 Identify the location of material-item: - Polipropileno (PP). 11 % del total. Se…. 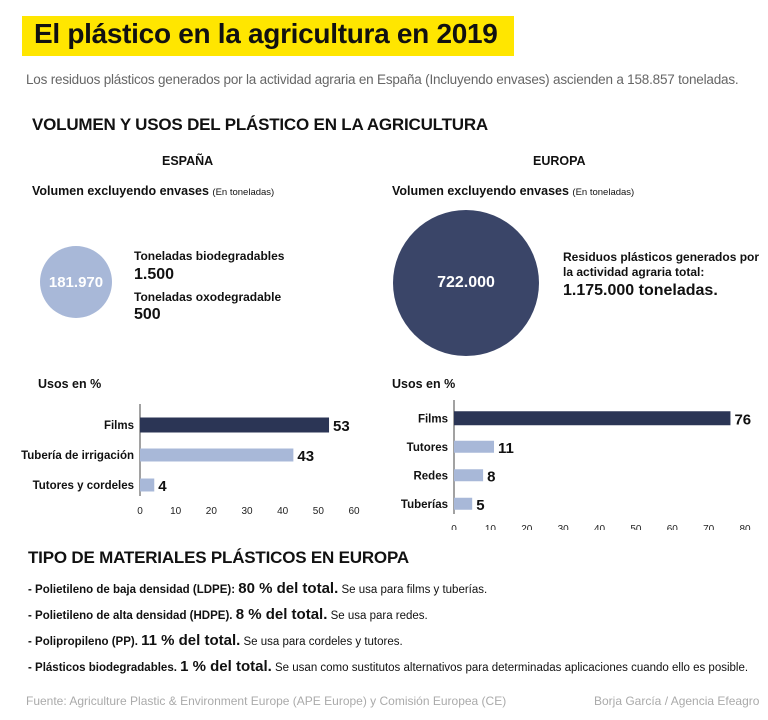
(215, 640).